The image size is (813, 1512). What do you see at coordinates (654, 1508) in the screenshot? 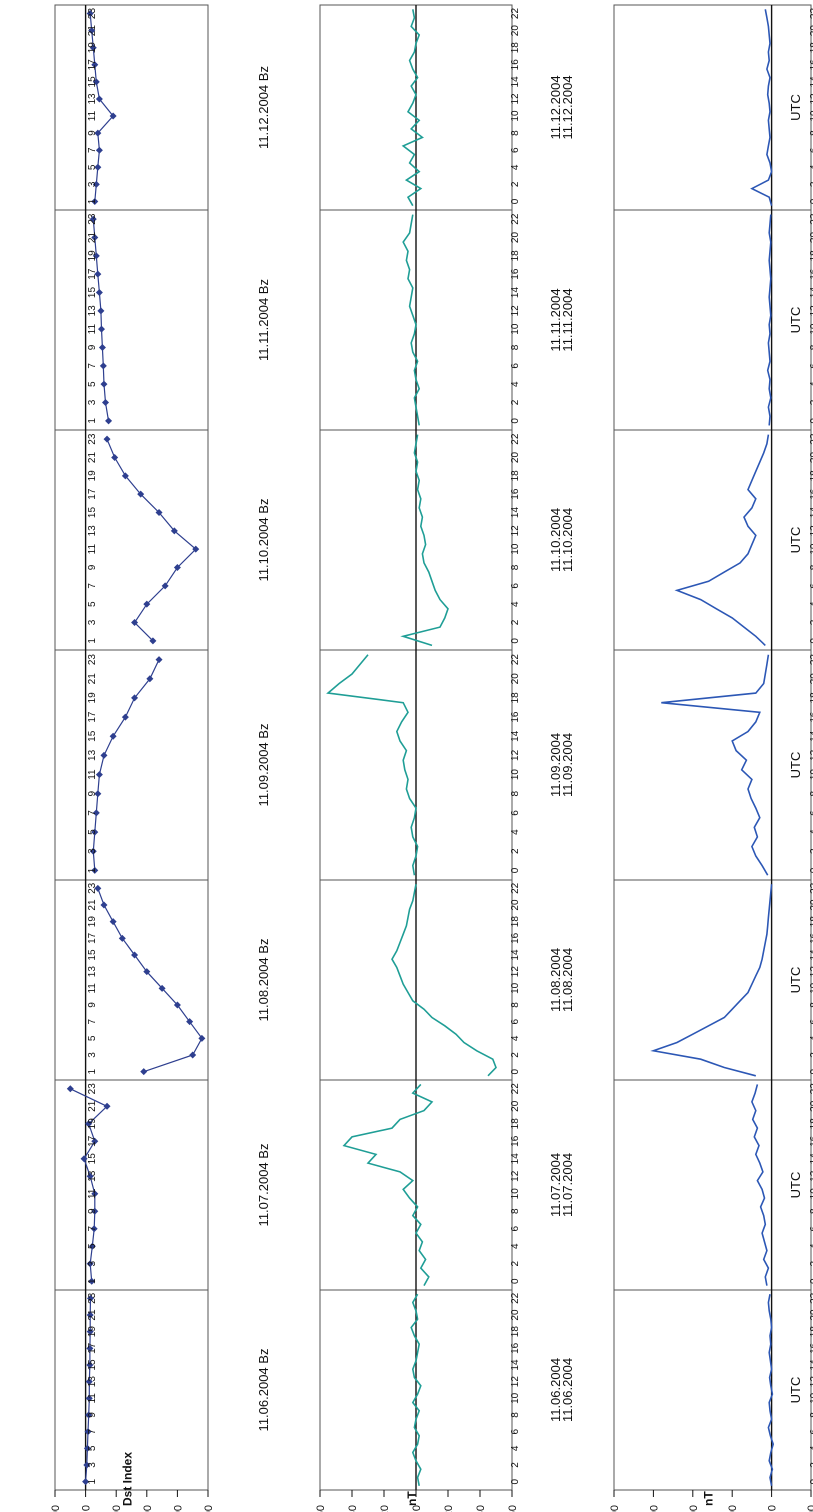
I see `y-tick-label: 1500` at bounding box center [654, 1508].